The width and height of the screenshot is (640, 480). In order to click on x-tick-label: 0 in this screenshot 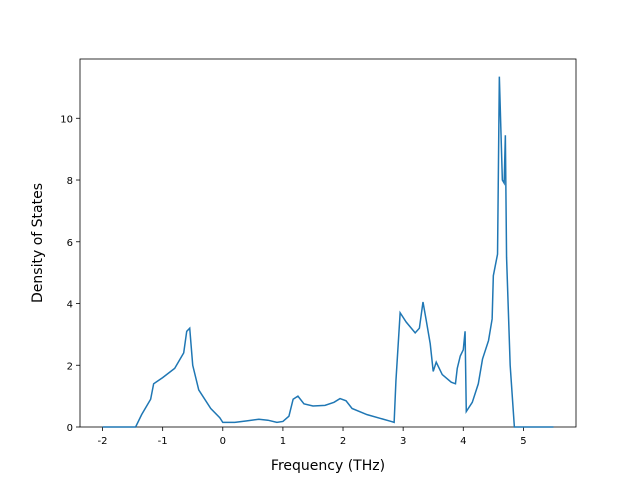, I will do `click(223, 441)`.